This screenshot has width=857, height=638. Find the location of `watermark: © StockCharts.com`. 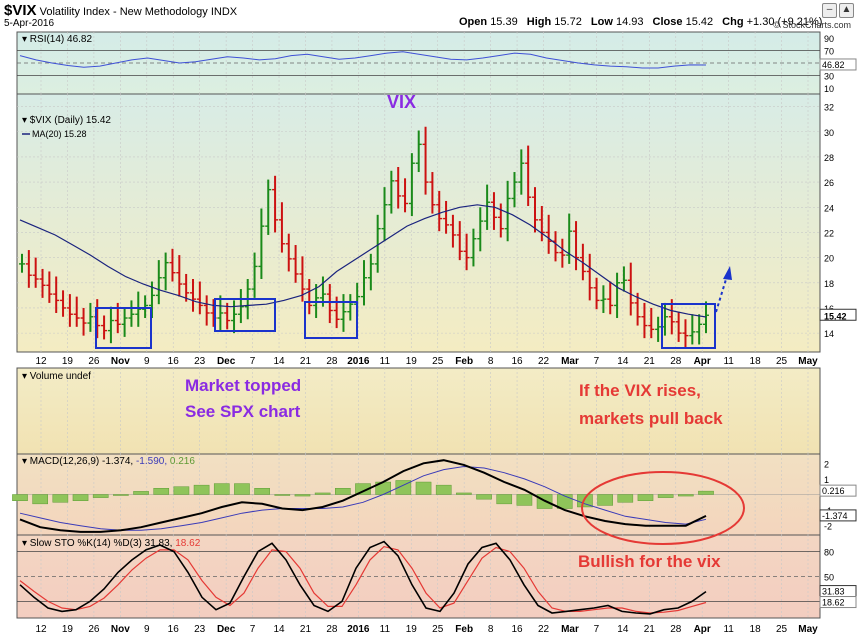

watermark: © StockCharts.com is located at coordinates (812, 25).